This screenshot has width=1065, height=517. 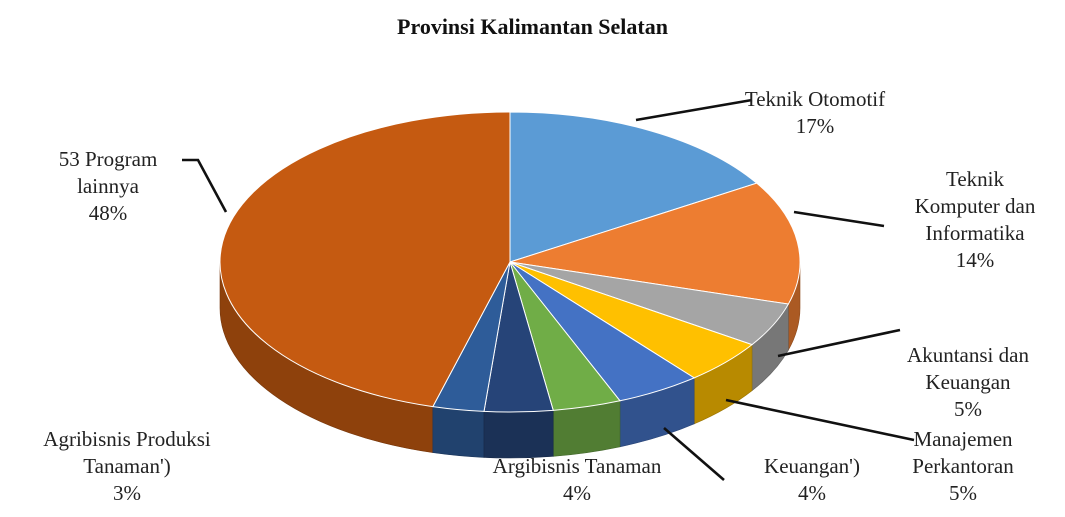 What do you see at coordinates (577, 480) in the screenshot?
I see `label-argibisnis-tanaman: Argibisnis Tanaman 4%` at bounding box center [577, 480].